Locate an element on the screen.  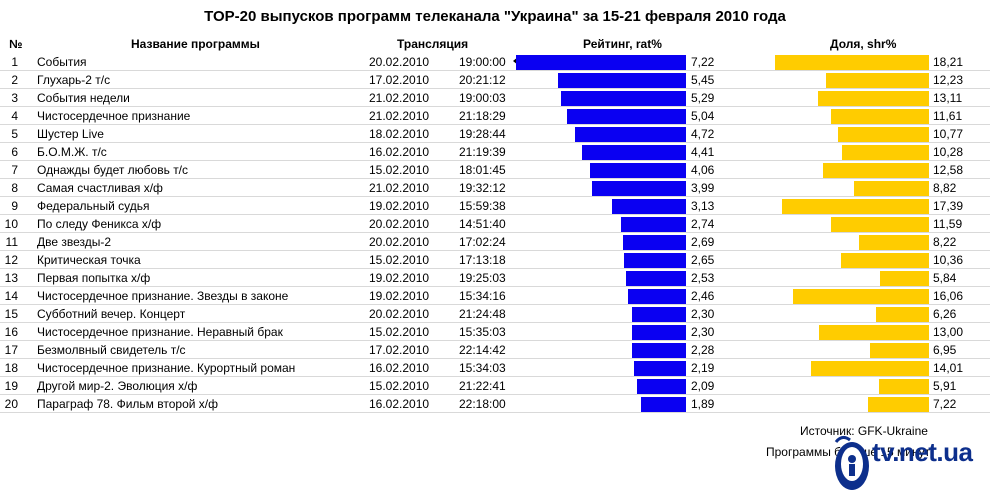
rank-cell: 1 is located at coordinates (14, 62).